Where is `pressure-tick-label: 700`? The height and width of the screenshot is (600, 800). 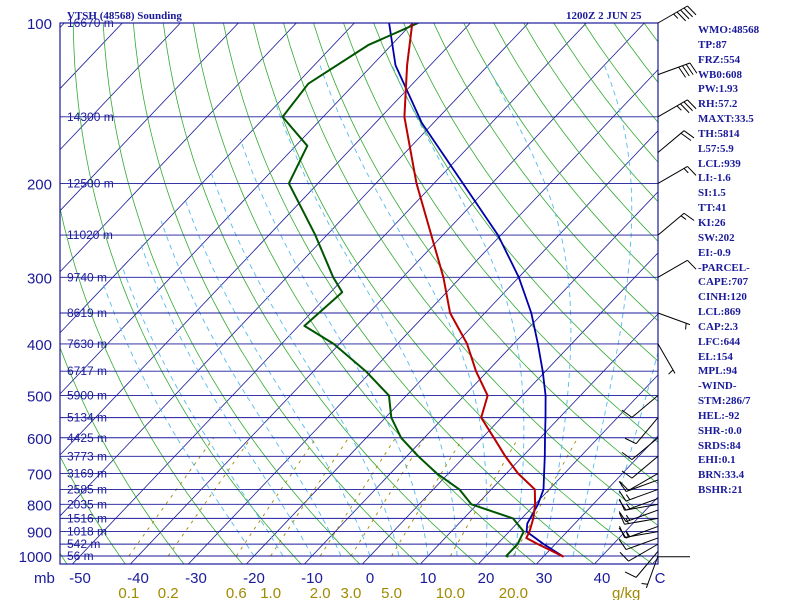 pressure-tick-label: 700 is located at coordinates (39, 474).